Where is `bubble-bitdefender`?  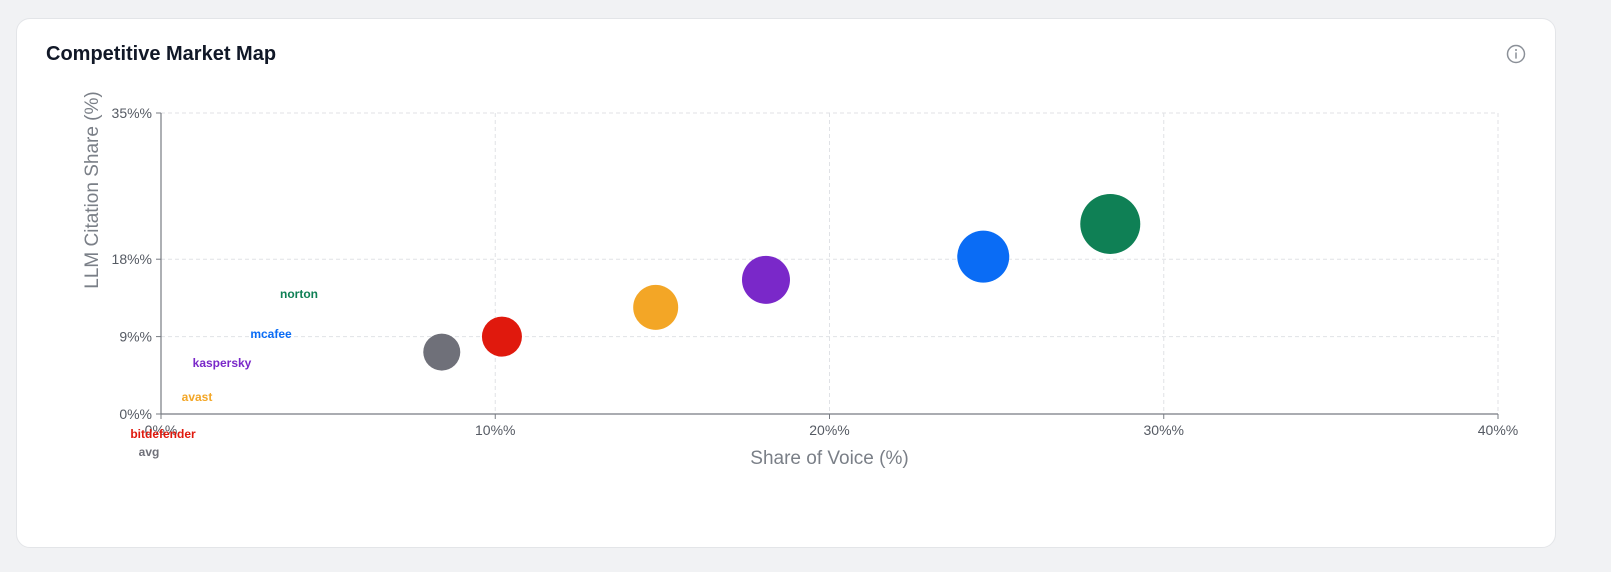
bubble-bitdefender is located at coordinates (501, 336).